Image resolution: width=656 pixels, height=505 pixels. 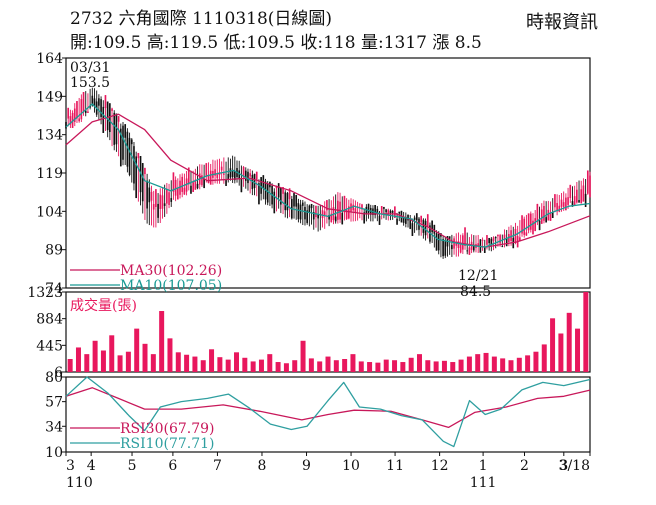 I want to click on price-axis-tick-label: 89, so click(x=54, y=251).